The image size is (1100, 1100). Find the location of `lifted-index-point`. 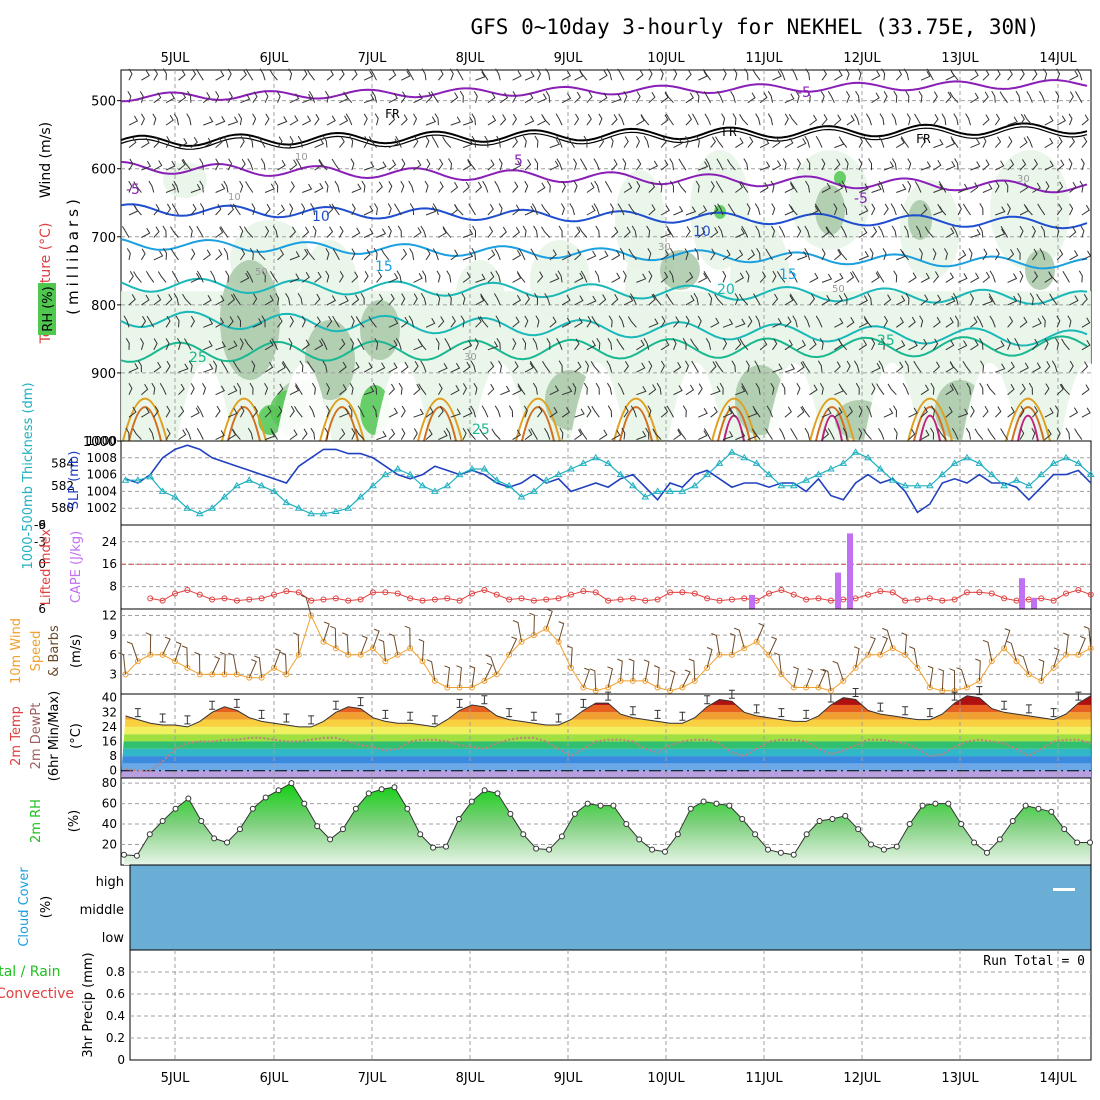

lifted-index-point is located at coordinates (781, 589).